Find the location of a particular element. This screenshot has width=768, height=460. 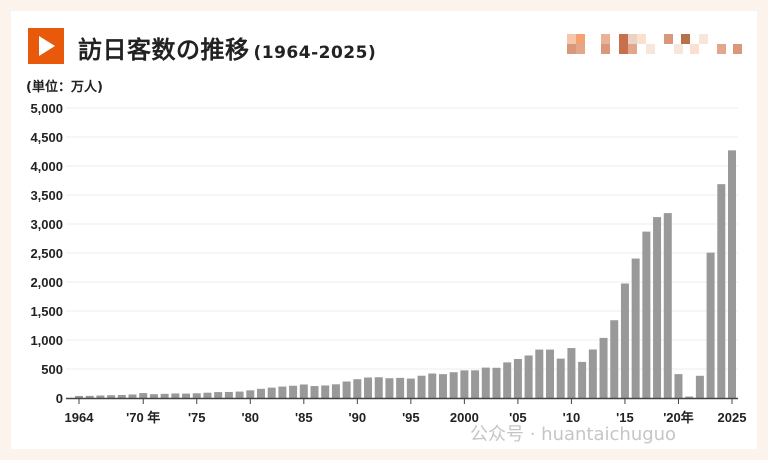

x-tick-label: '15 is located at coordinates (625, 417).